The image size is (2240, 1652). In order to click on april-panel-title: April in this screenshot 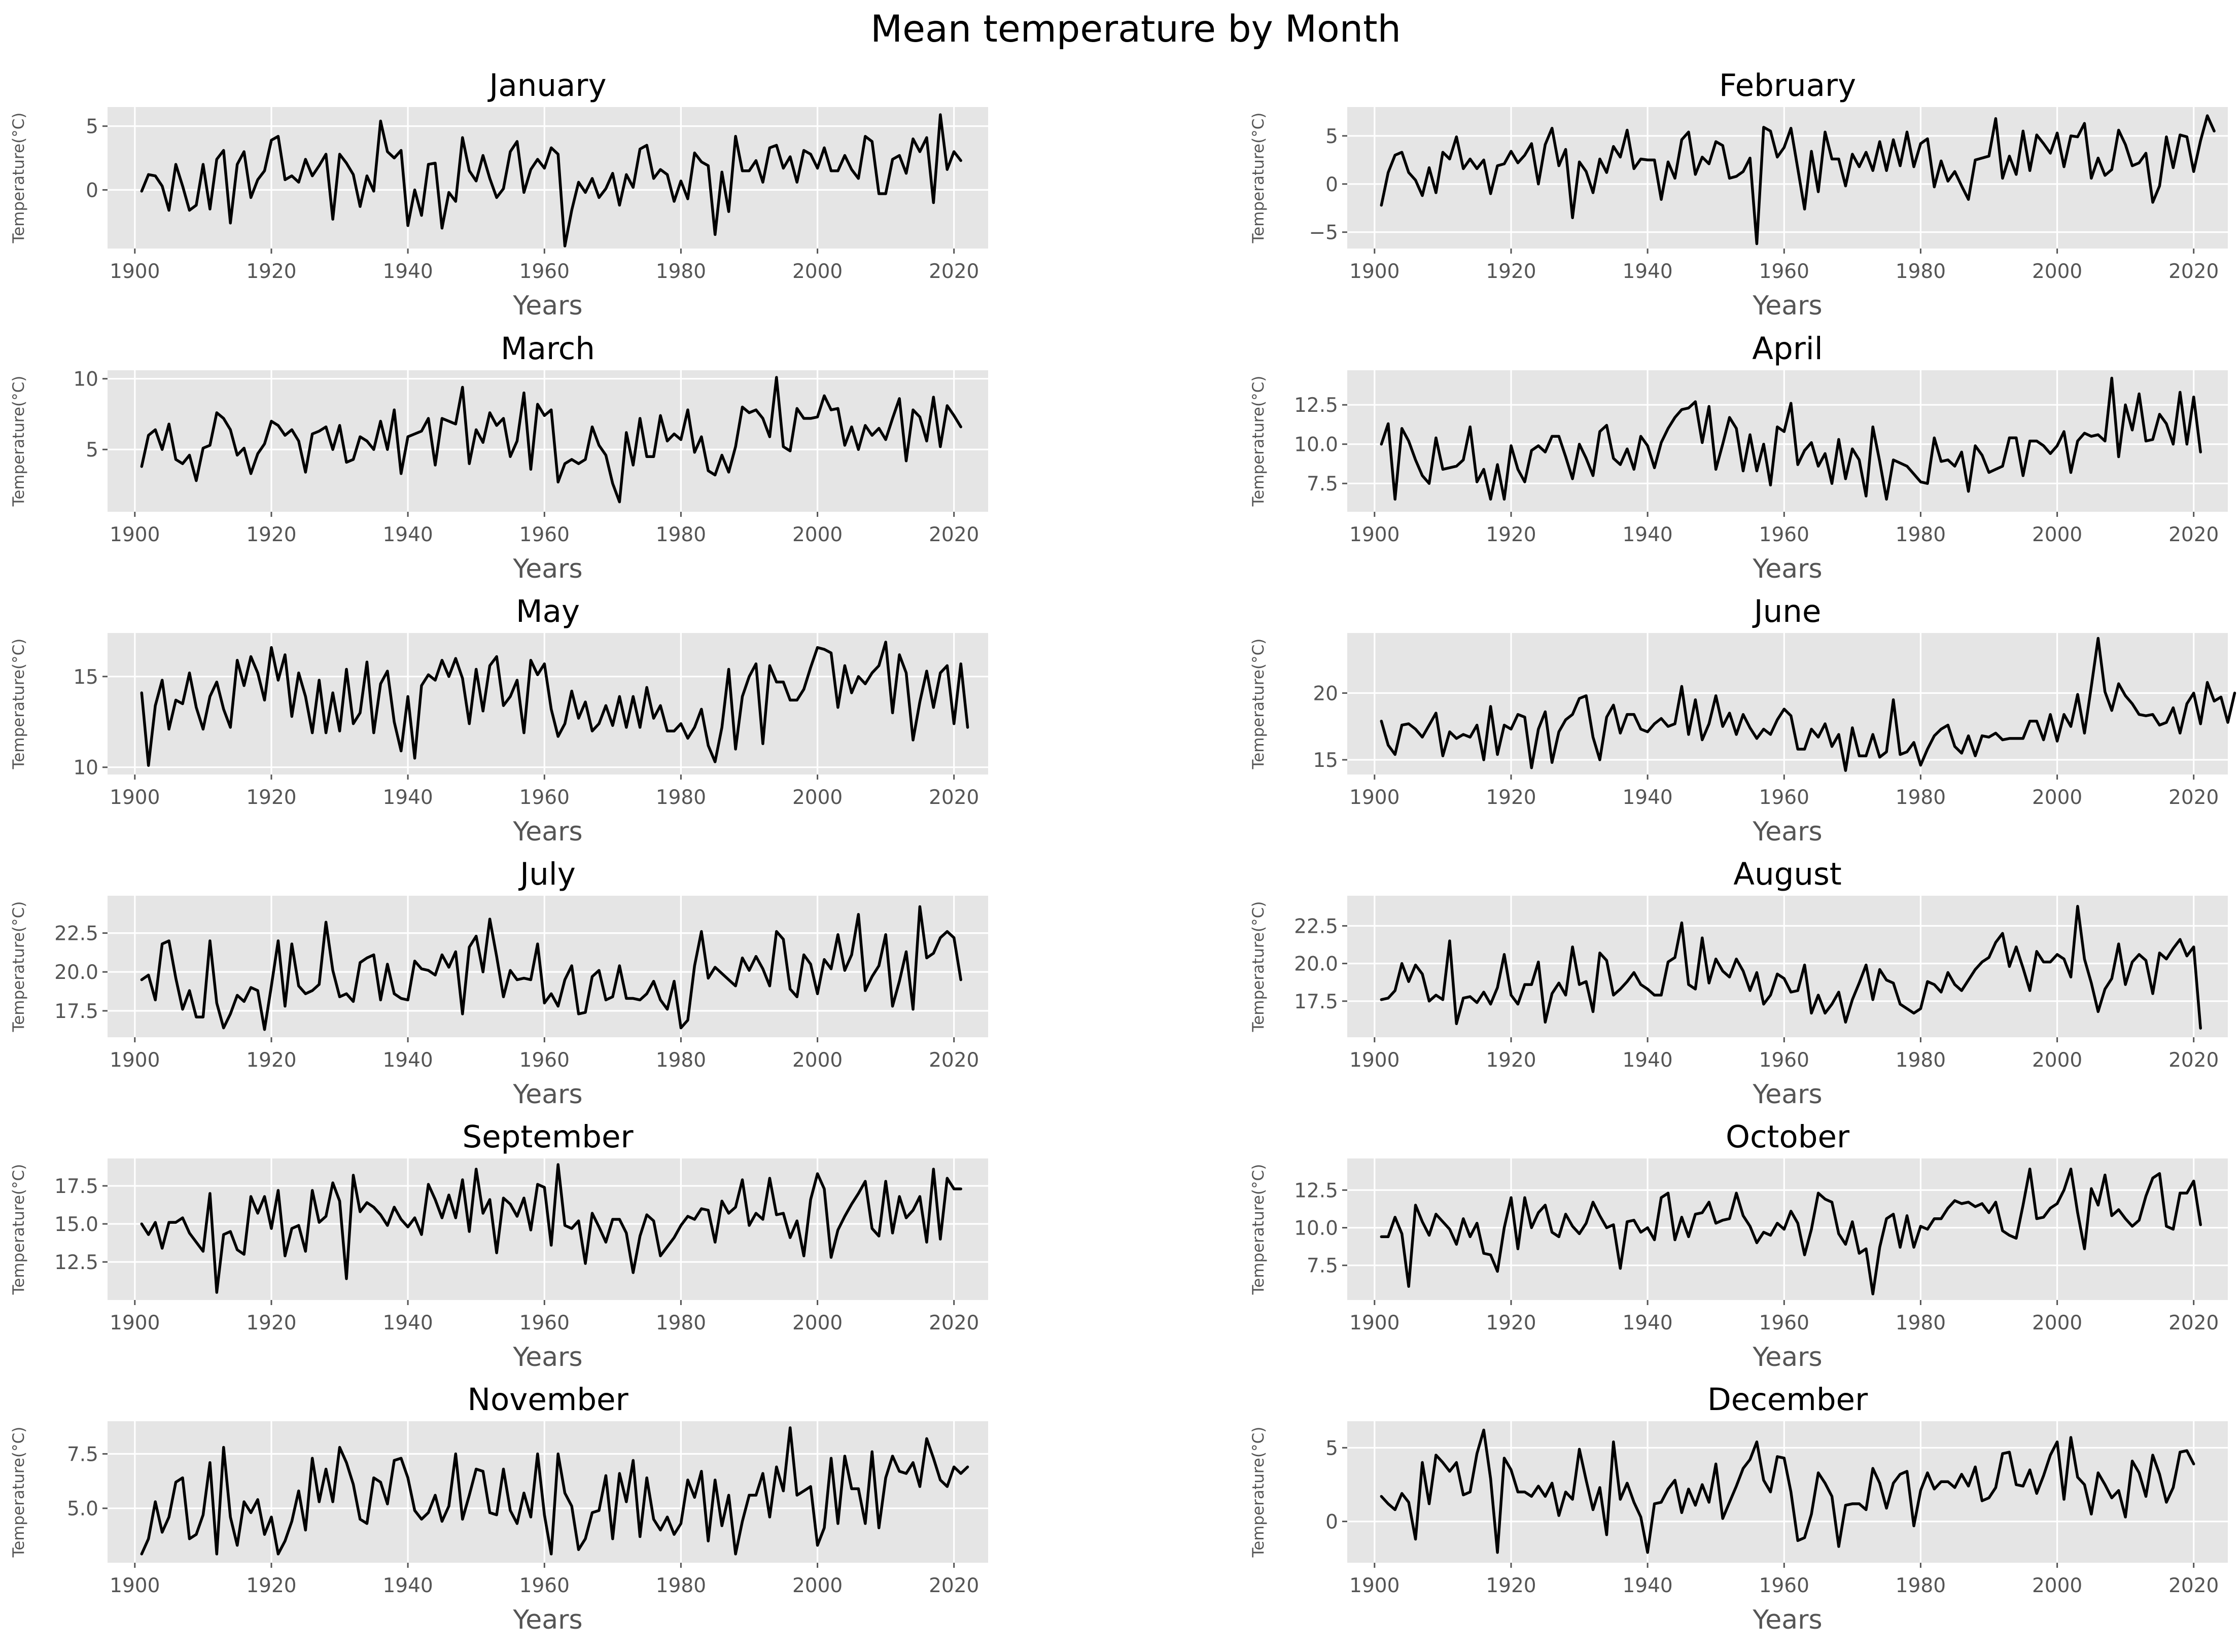, I will do `click(1788, 349)`.